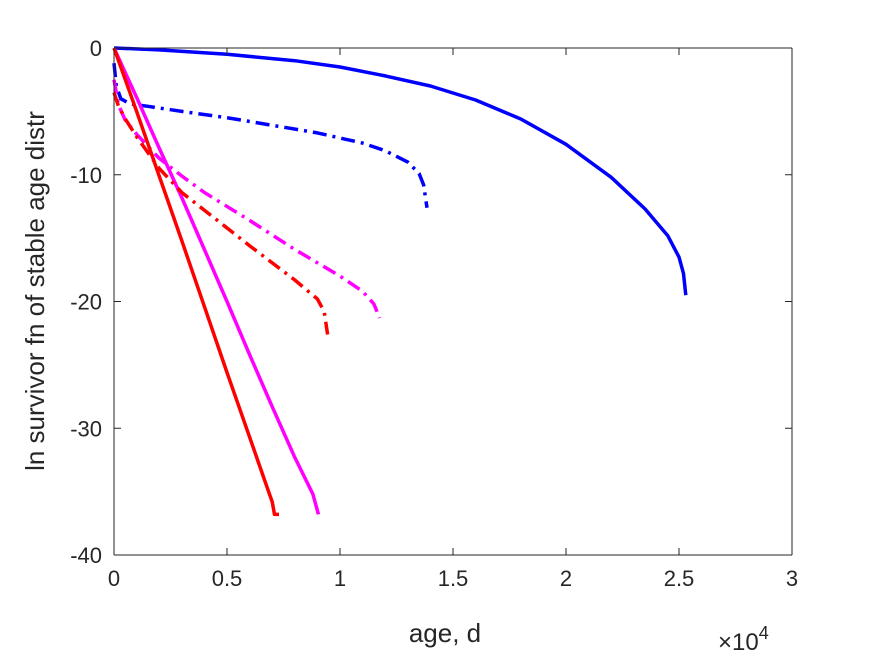 The image size is (875, 656). I want to click on x-tick-label: 0.5, so click(227, 578).